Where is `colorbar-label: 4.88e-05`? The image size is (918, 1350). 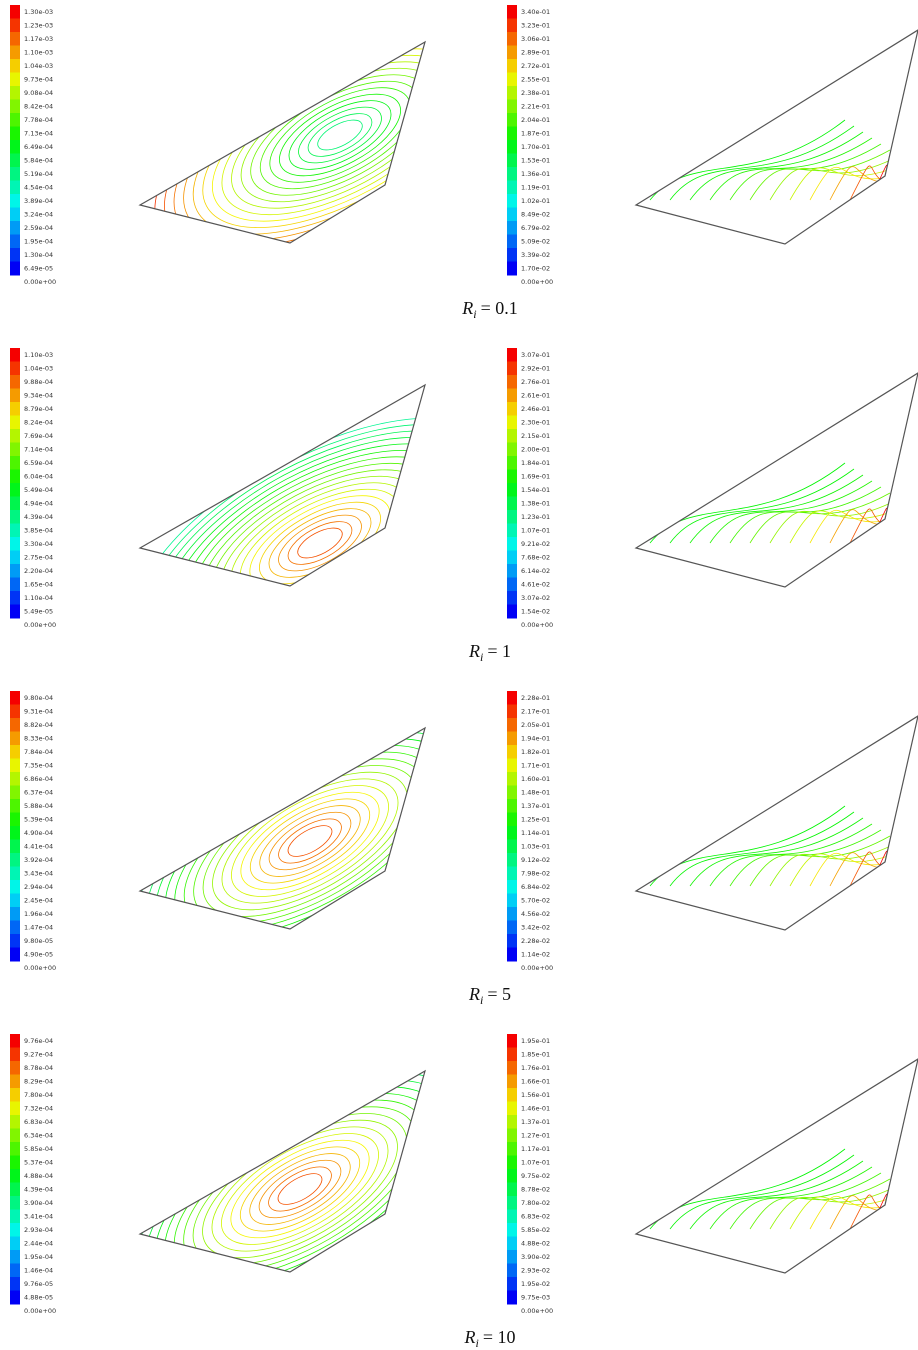 colorbar-label: 4.88e-05 is located at coordinates (38, 1297).